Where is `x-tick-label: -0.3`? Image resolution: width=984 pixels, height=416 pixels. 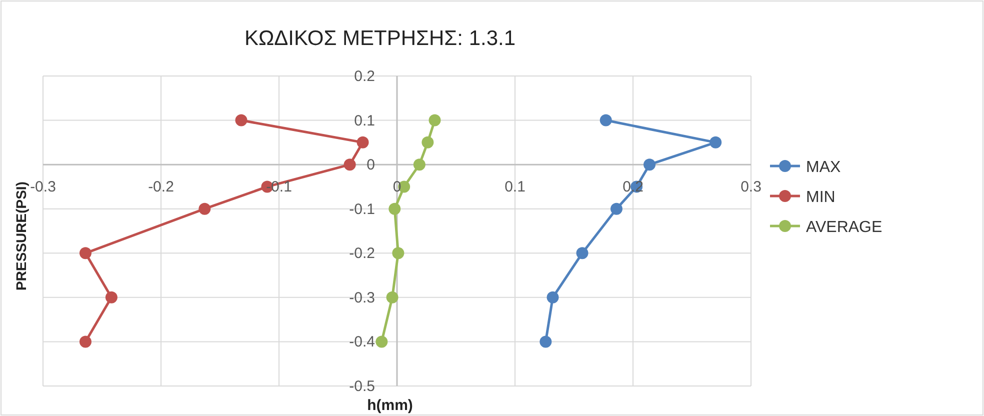
x-tick-label: -0.3 is located at coordinates (43, 187).